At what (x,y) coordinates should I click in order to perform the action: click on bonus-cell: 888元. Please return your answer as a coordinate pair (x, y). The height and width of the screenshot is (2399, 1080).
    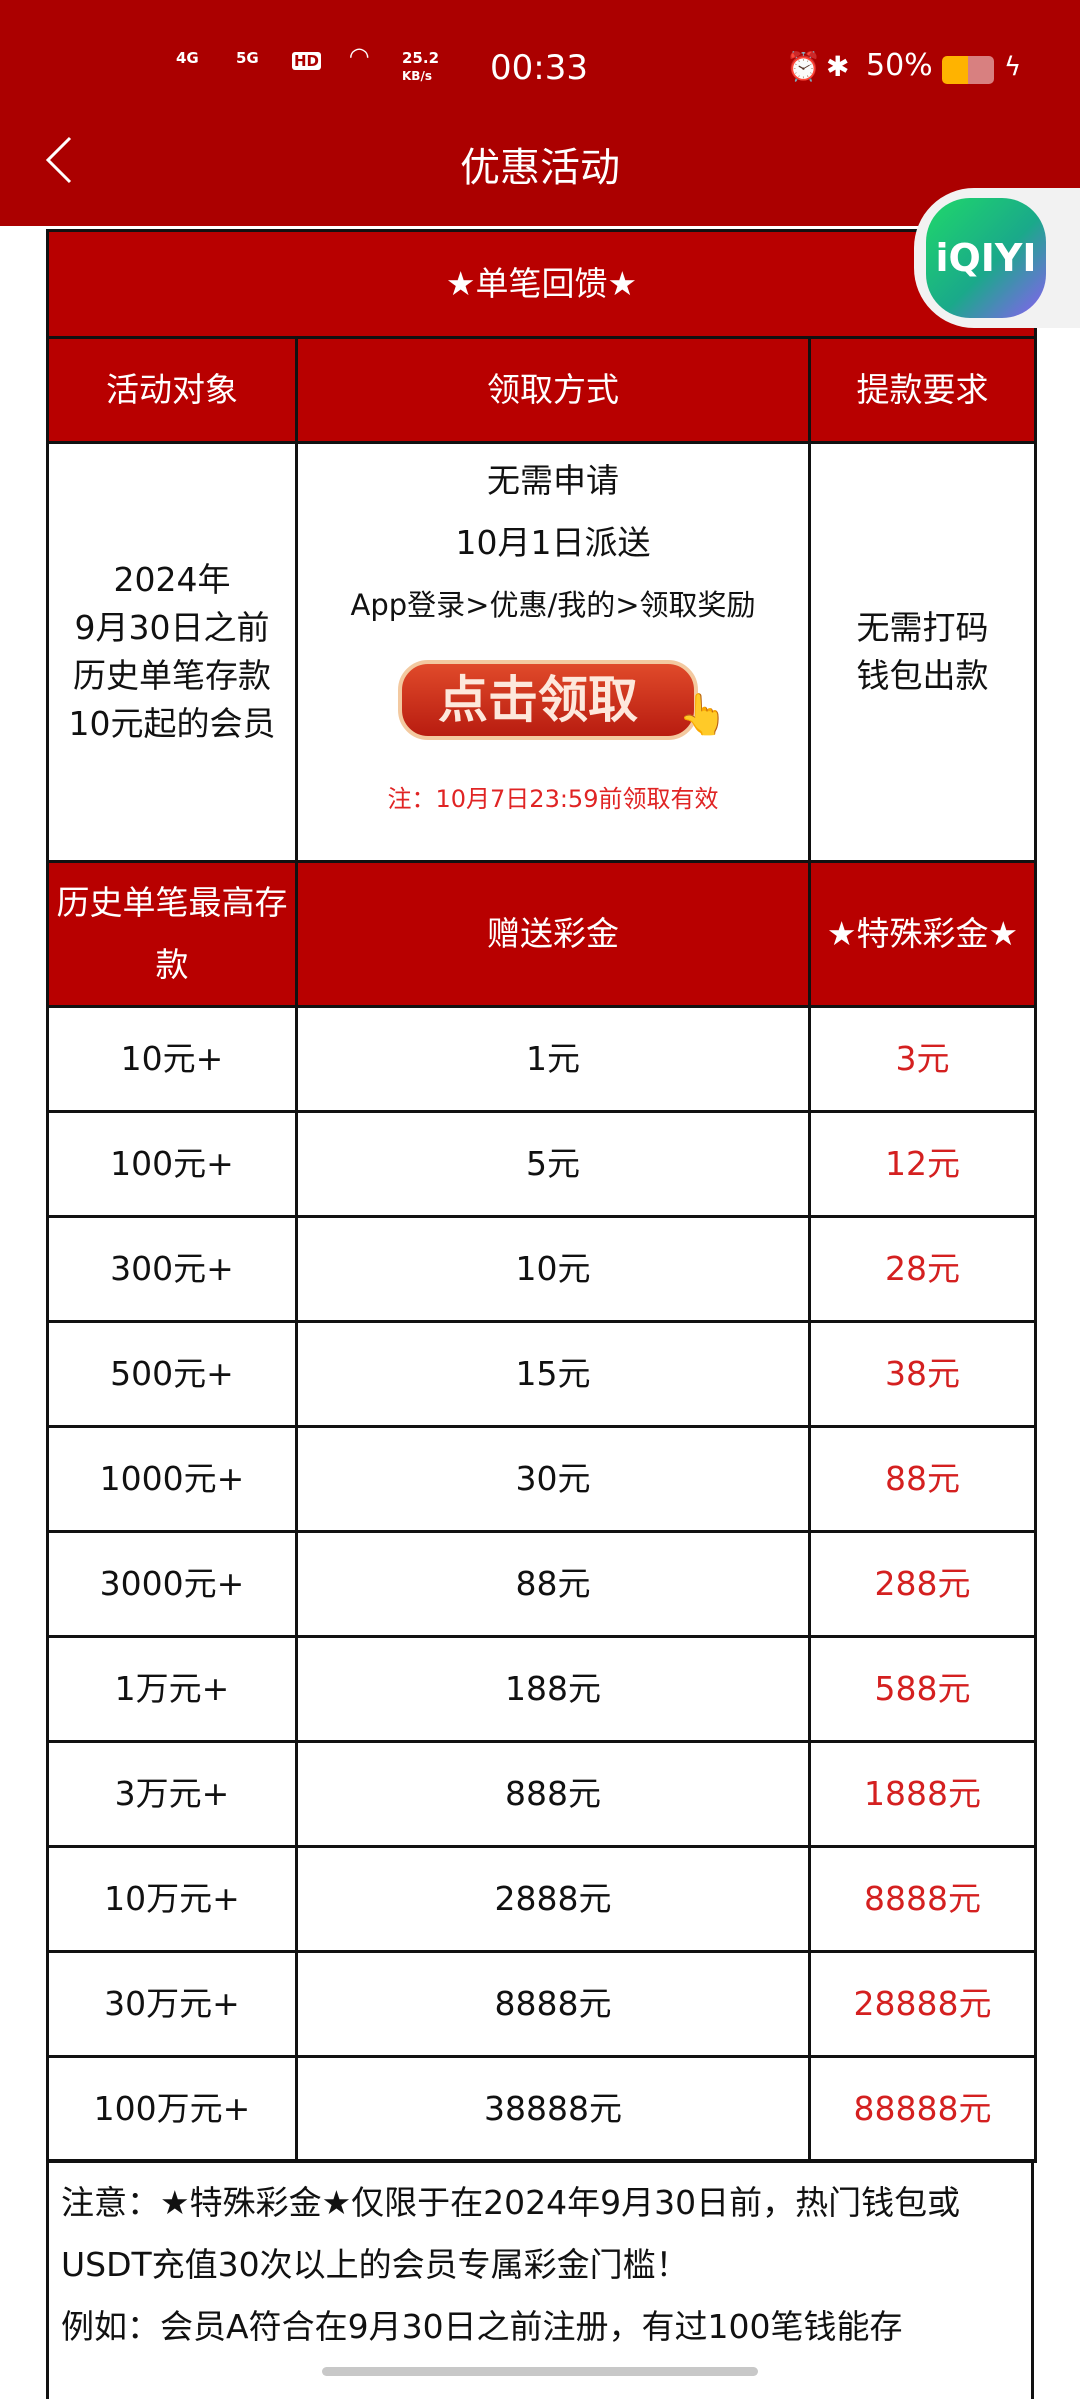
    Looking at the image, I should click on (553, 1794).